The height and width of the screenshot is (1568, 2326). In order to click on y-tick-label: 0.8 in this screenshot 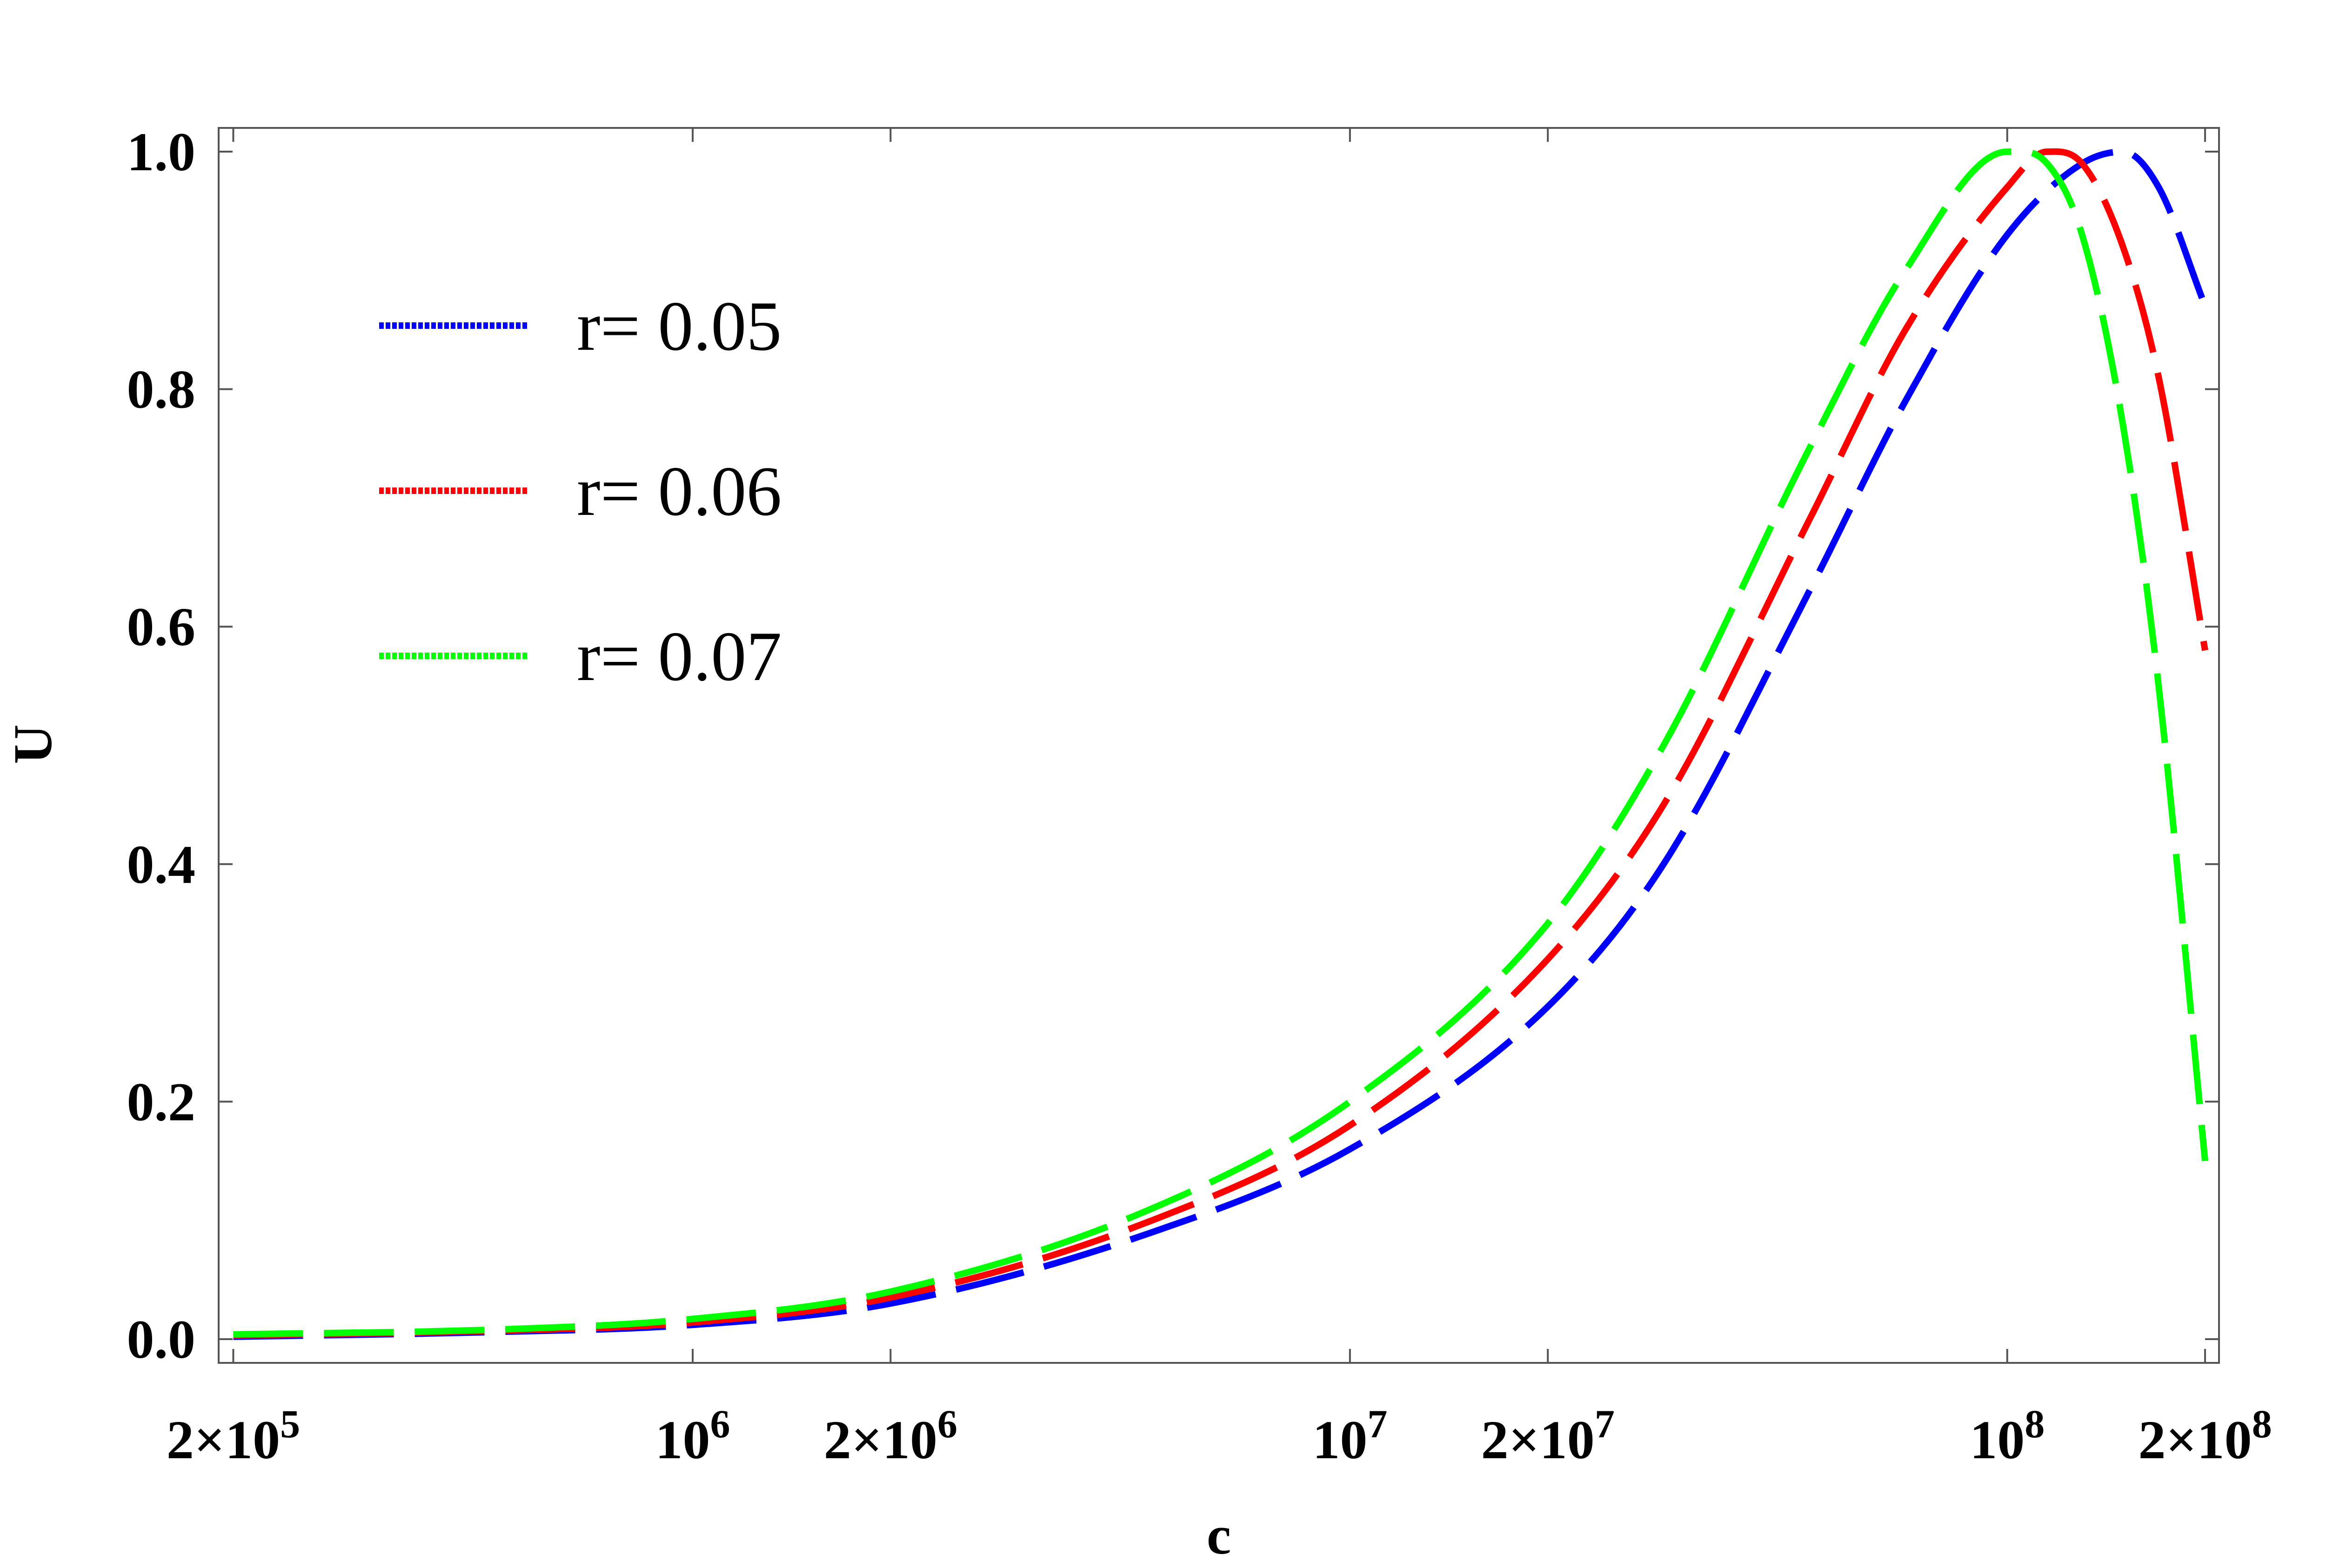, I will do `click(161, 390)`.